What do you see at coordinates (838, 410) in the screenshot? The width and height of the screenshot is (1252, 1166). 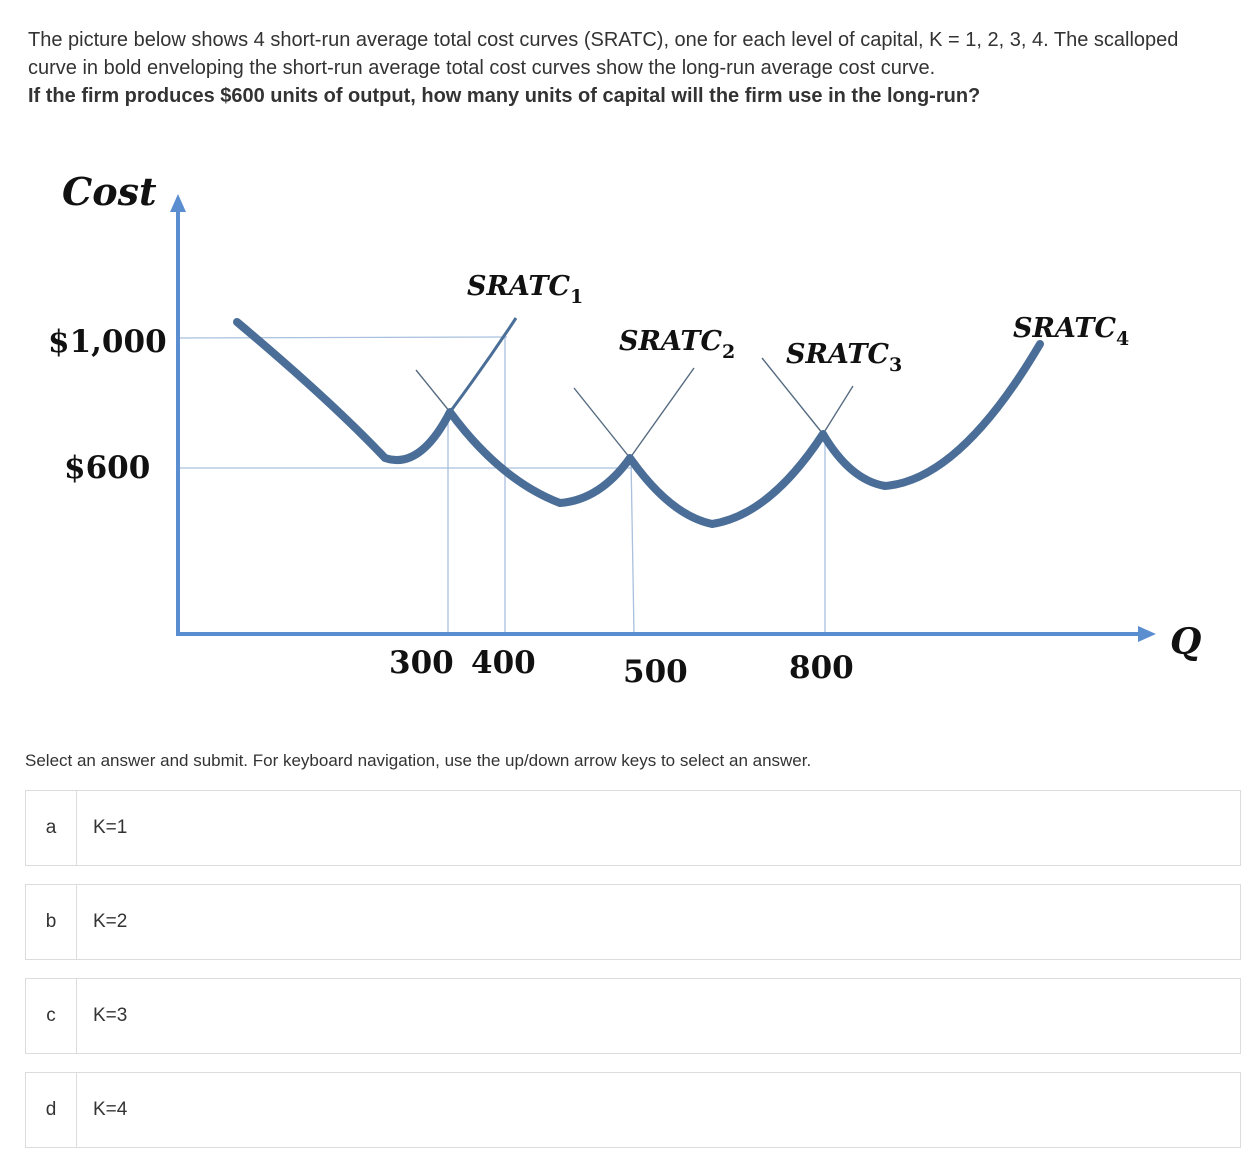 I see `sratc3-right-arm` at bounding box center [838, 410].